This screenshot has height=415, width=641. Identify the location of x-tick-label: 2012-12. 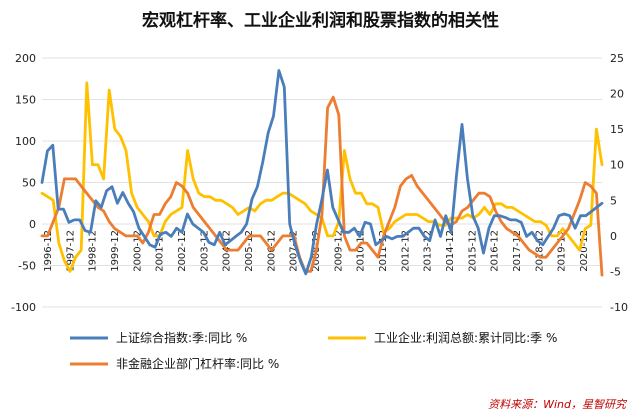
(405, 251).